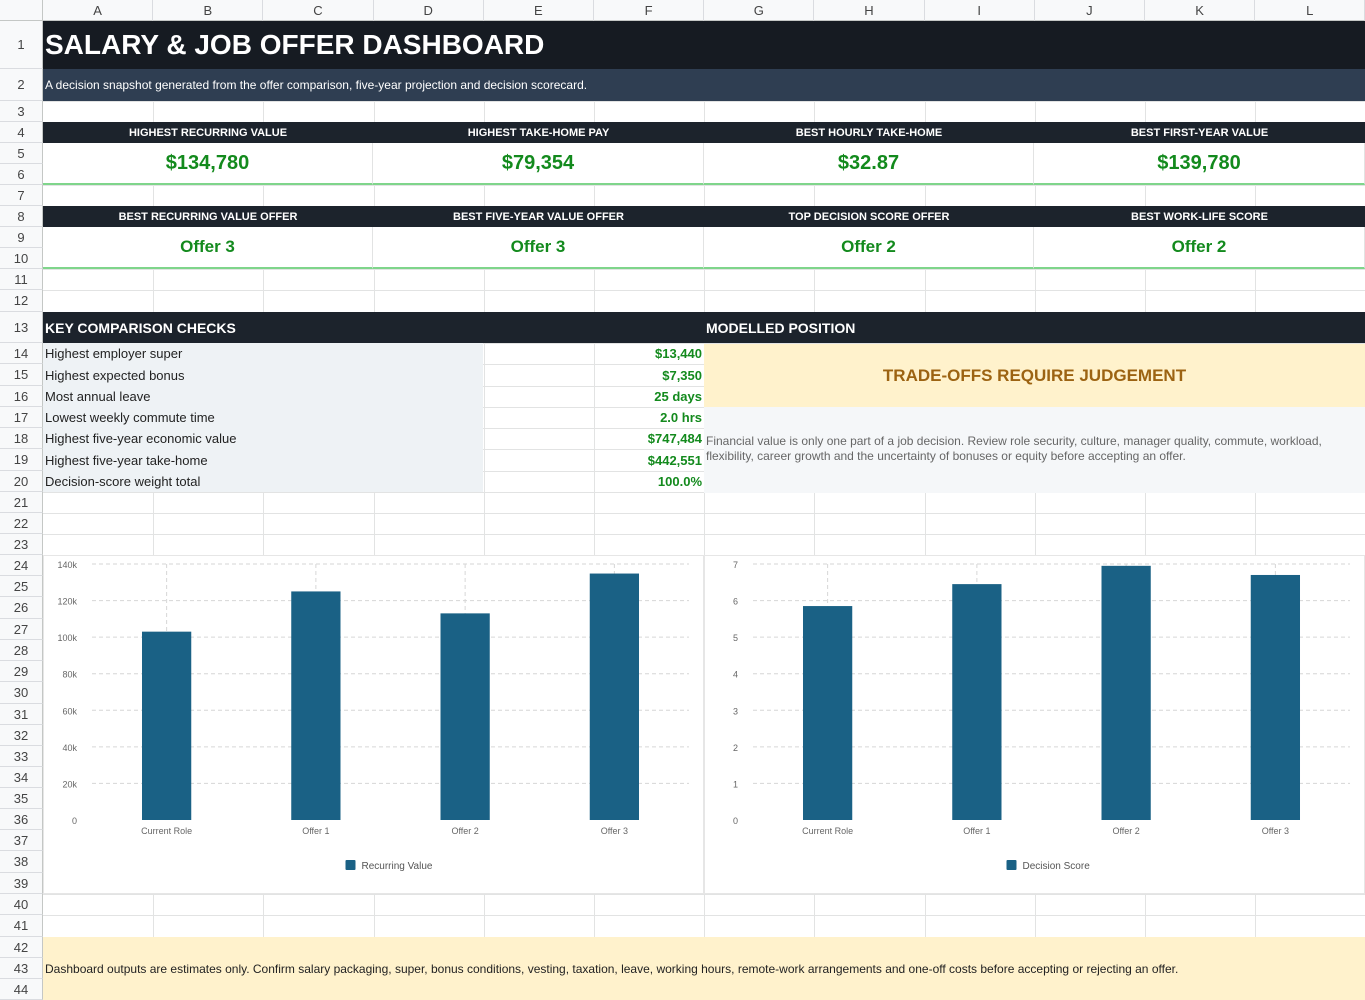 This screenshot has height=1000, width=1365. What do you see at coordinates (21, 85) in the screenshot?
I see `row-header-2: 2` at bounding box center [21, 85].